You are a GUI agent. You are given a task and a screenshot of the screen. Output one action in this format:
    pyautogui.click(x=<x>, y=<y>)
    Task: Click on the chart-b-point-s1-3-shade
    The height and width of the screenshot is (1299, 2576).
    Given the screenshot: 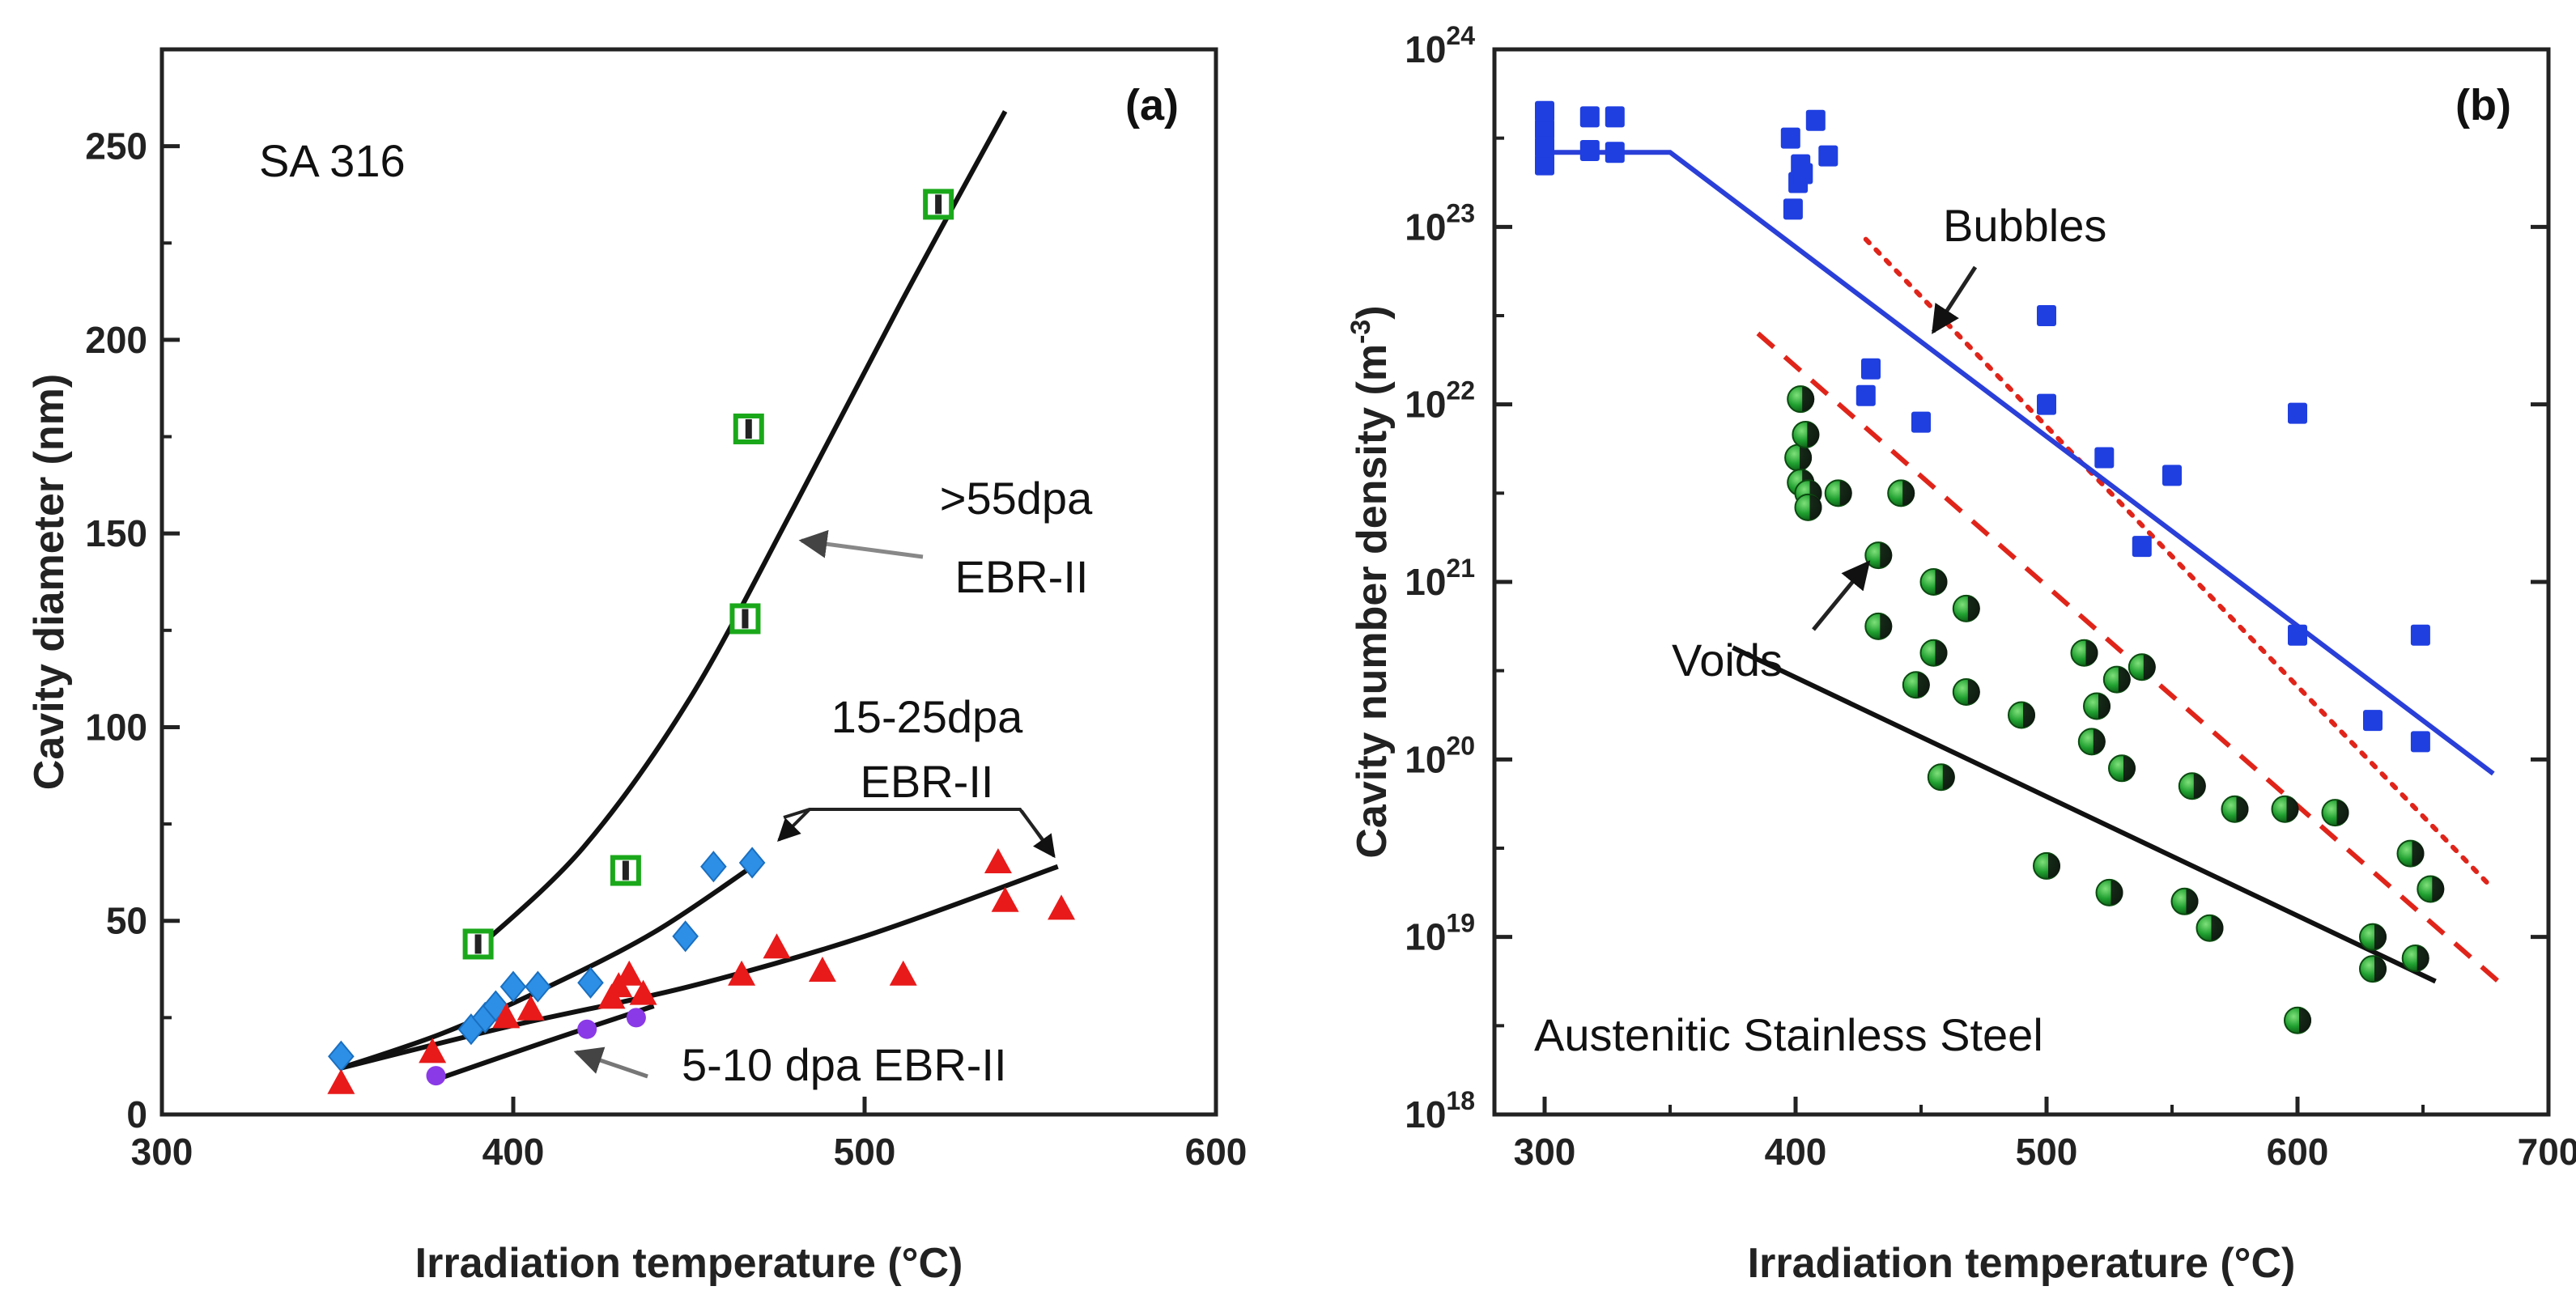 What is the action you would take?
    pyautogui.click(x=1814, y=435)
    